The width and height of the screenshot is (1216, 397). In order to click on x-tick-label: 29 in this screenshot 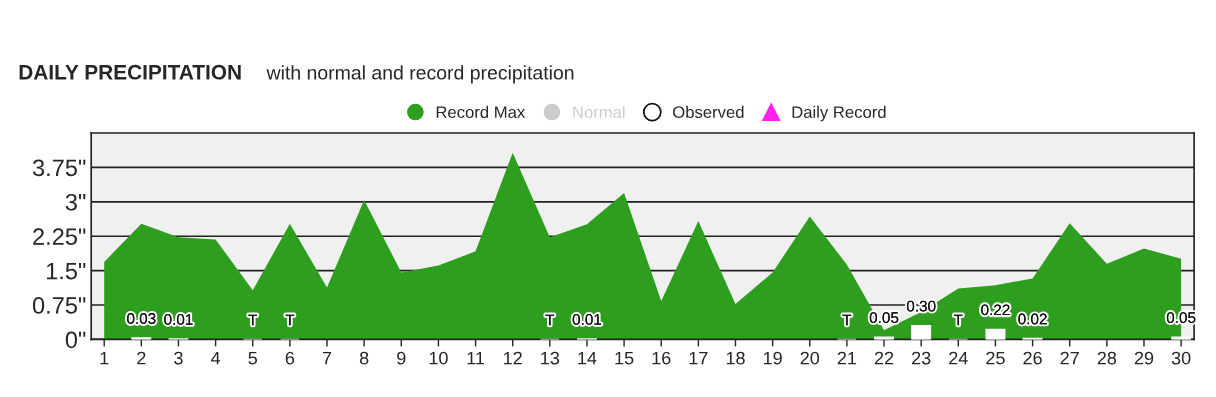, I will do `click(1144, 358)`.